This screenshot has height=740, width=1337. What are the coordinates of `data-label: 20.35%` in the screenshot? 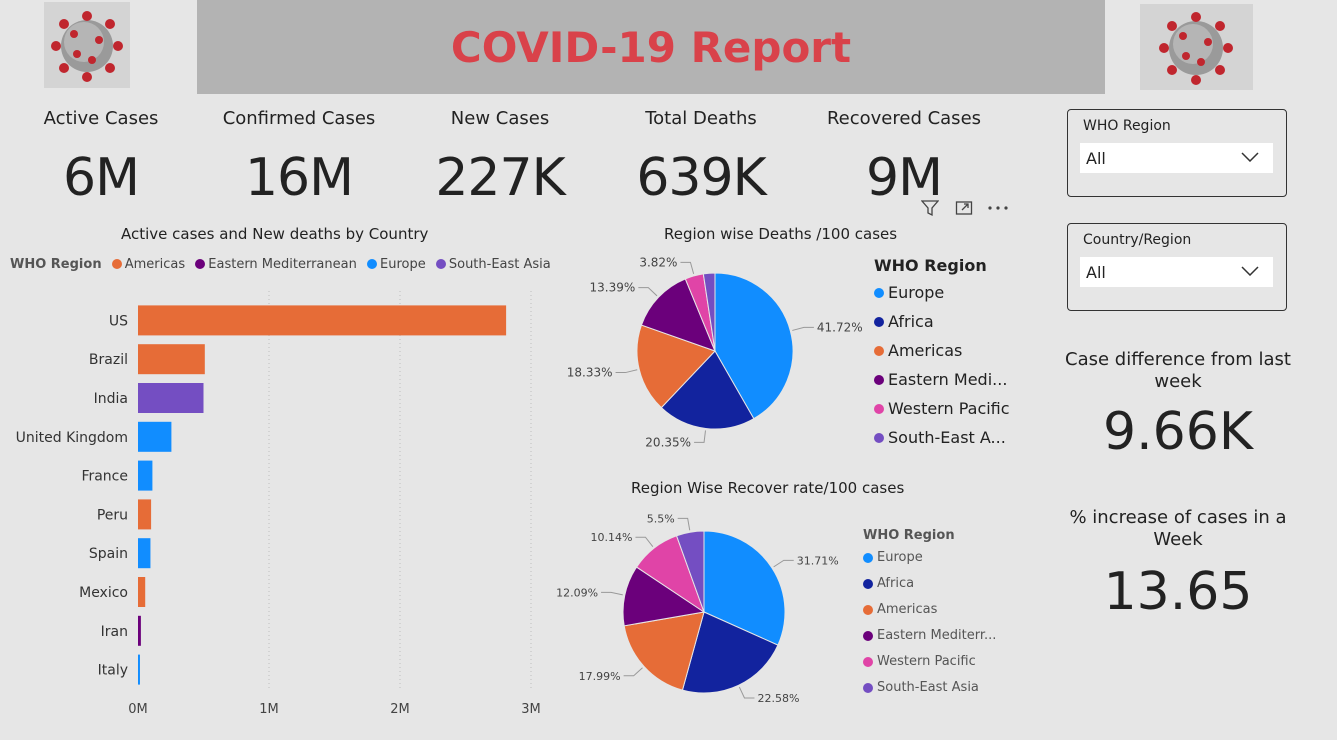 It's located at (668, 442).